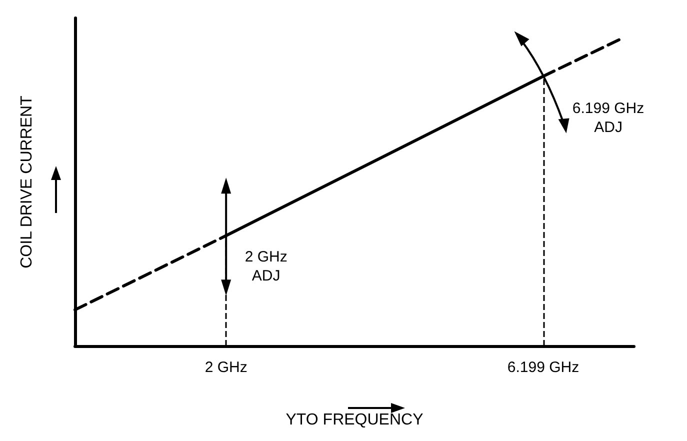 This screenshot has width=687, height=441. What do you see at coordinates (355, 420) in the screenshot?
I see `x-axis-title: YTO FREQUENCY` at bounding box center [355, 420].